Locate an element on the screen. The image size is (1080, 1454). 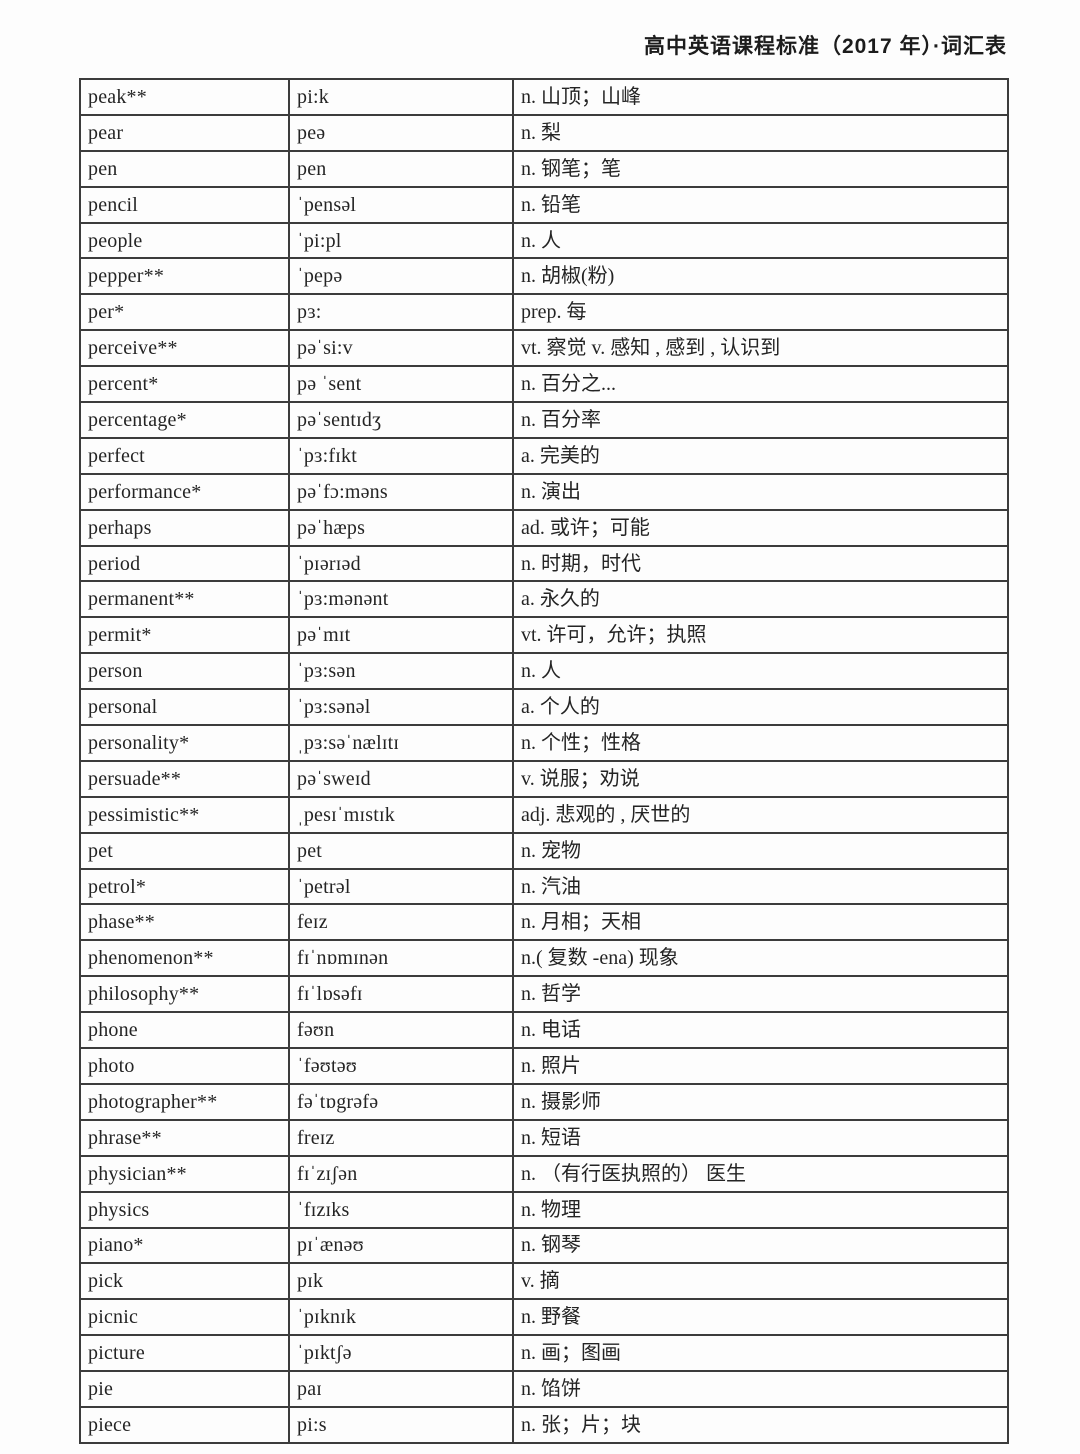
table-row: photo ˈfəʊtəʊ n. 照片 is located at coordinates (544, 1066).